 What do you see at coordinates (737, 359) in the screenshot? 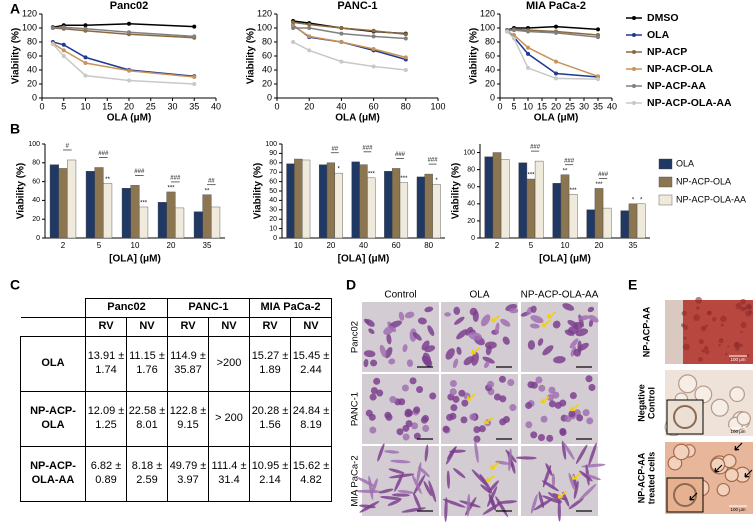
I see `scale-label: 100 μm` at bounding box center [737, 359].